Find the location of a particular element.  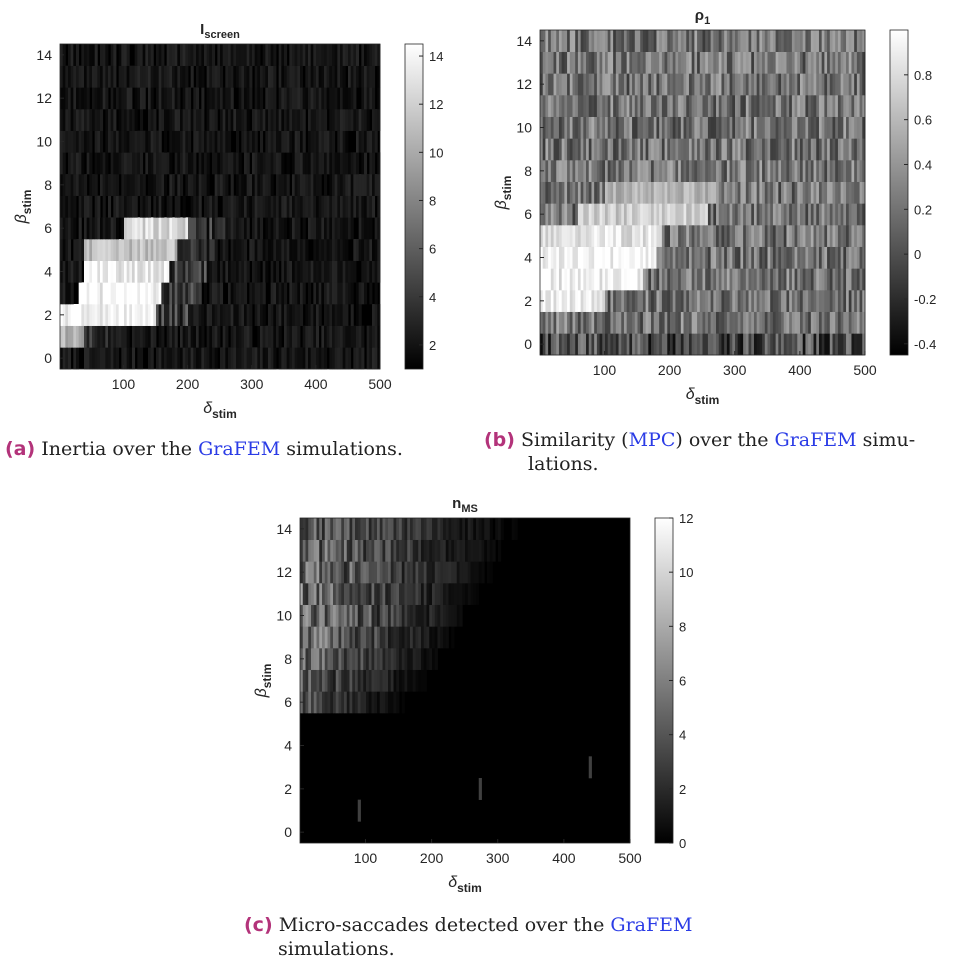

caption-b-link: GraFEM is located at coordinates (815, 440).